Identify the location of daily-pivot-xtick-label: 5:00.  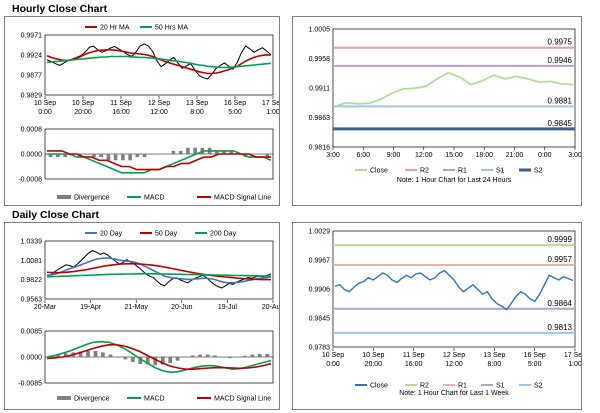
(535, 364).